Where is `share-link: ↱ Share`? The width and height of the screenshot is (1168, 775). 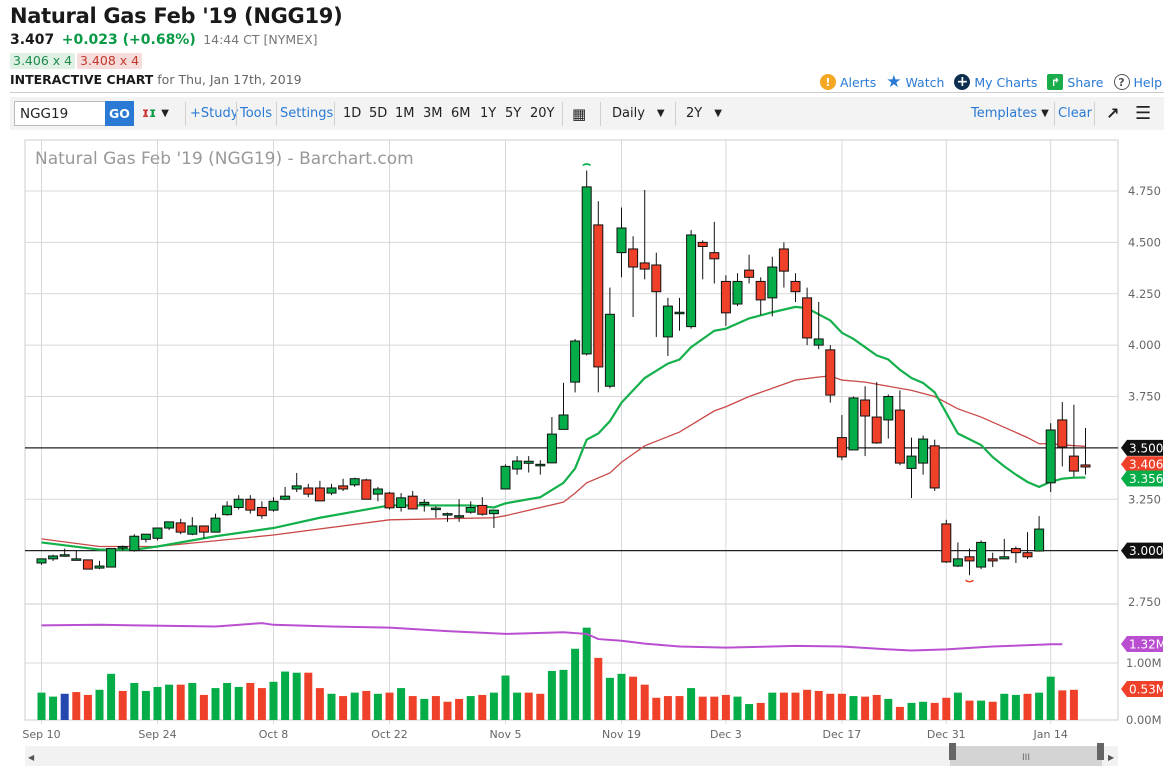
share-link: ↱ Share is located at coordinates (1075, 82).